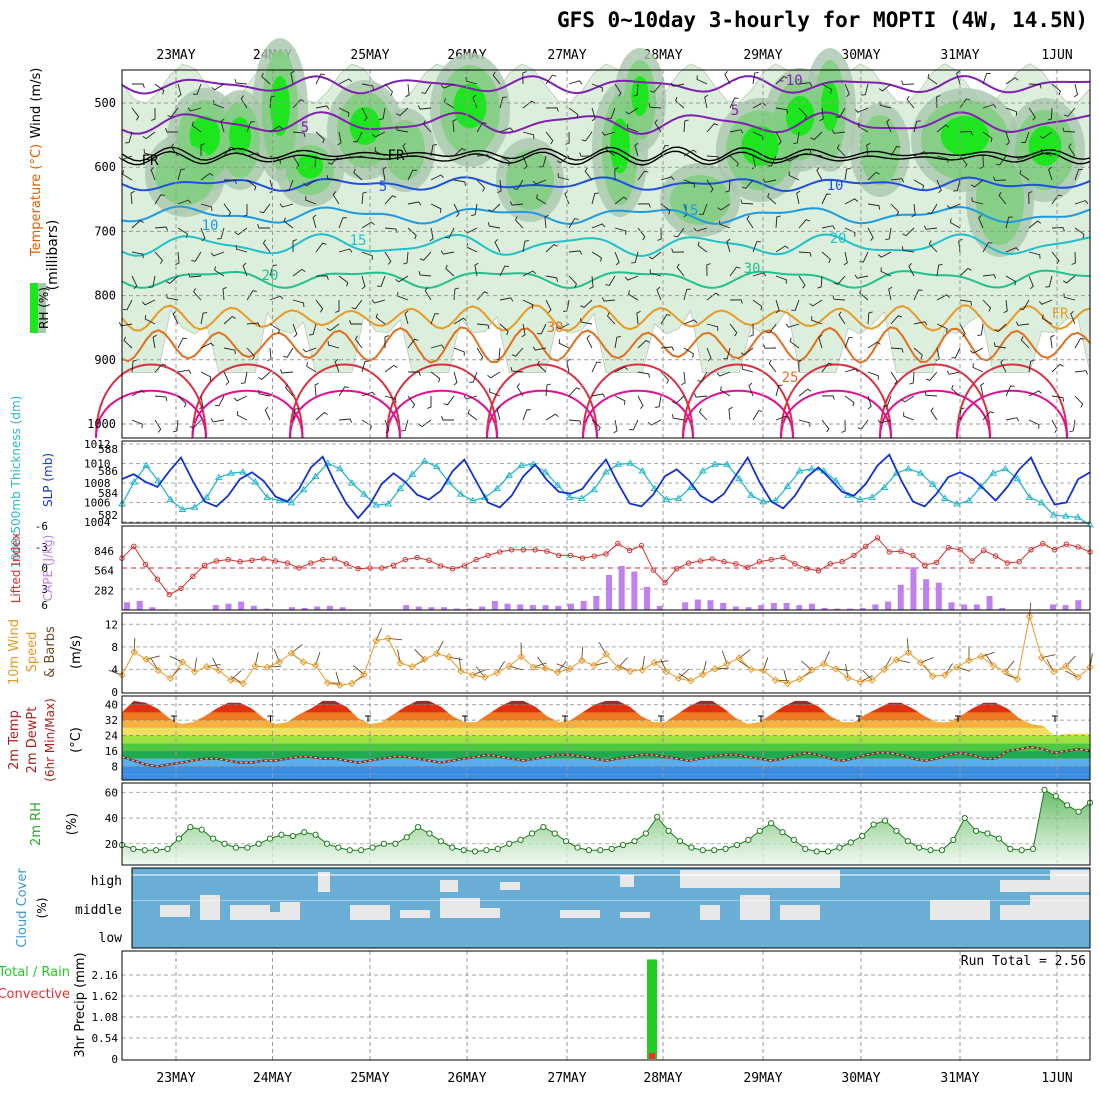 The height and width of the screenshot is (1100, 1100). Describe the element at coordinates (111, 844) in the screenshot. I see `rh2m-tick-20: 20` at that location.